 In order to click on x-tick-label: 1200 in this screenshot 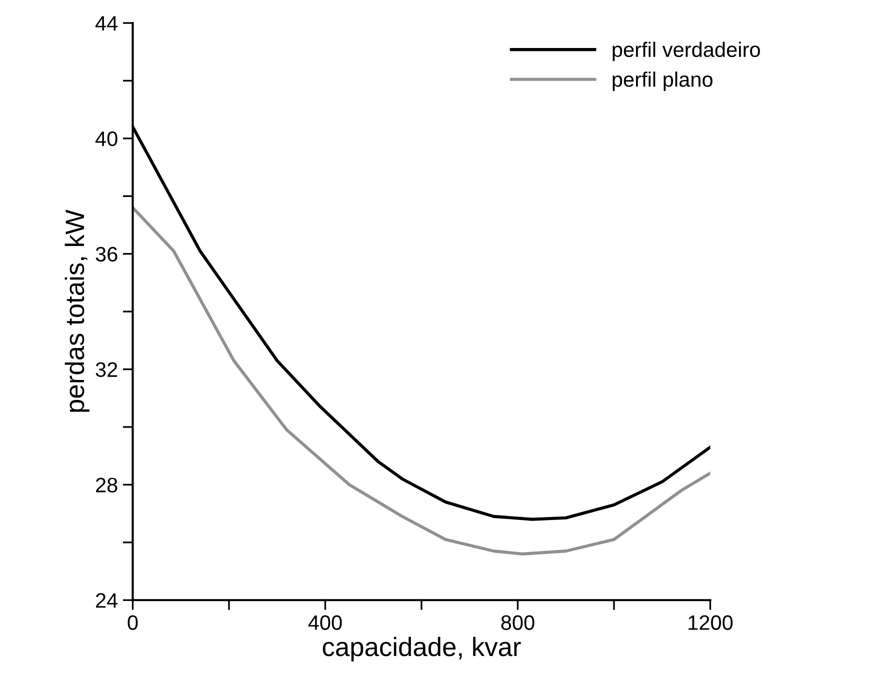, I will do `click(710, 622)`.